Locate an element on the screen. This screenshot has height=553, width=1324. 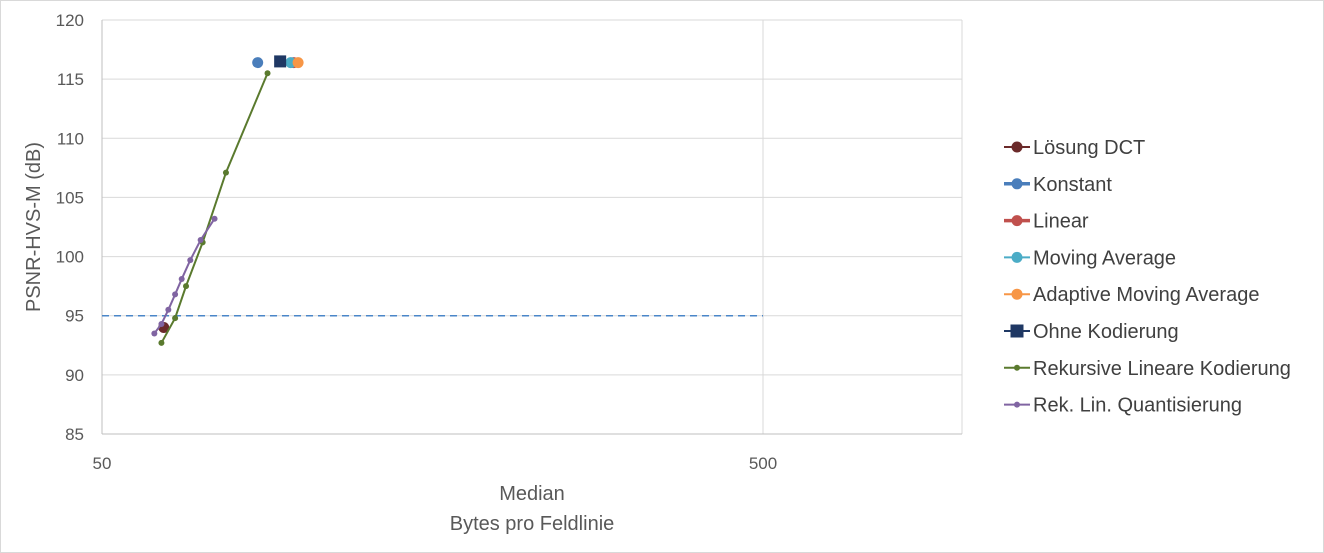
legend-label: Rekursive Lineare Kodierung is located at coordinates (1162, 369).